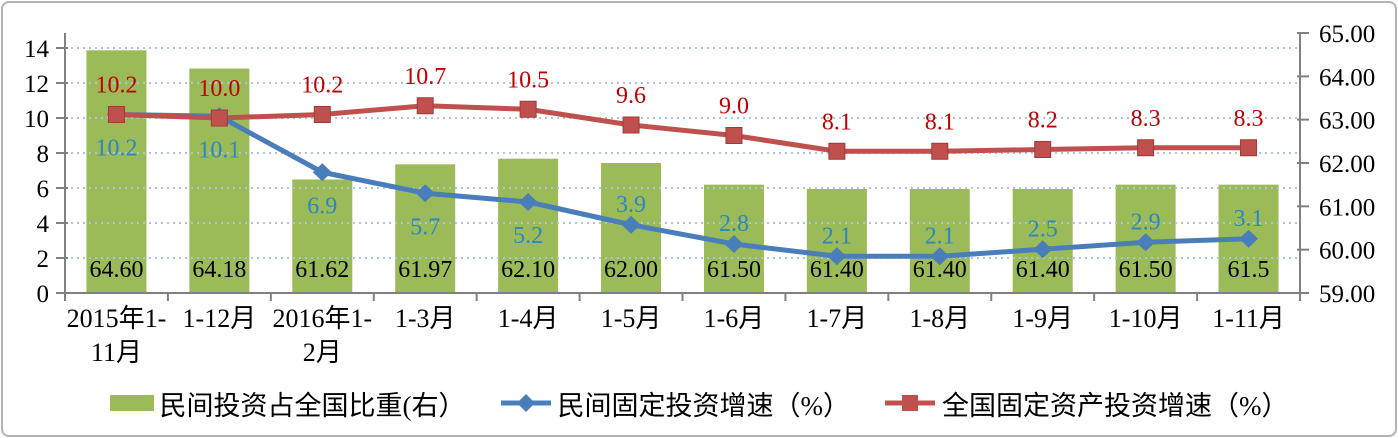  Describe the element at coordinates (1043, 121) in the screenshot. I see `line-data-label: 8.2` at that location.